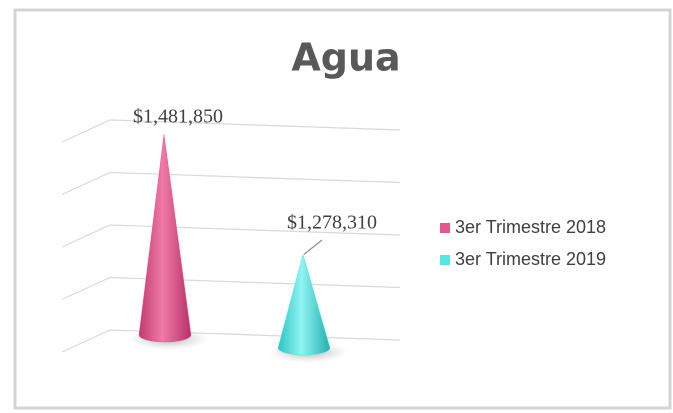 The width and height of the screenshot is (673, 413). Describe the element at coordinates (345, 58) in the screenshot. I see `chart-title: Agua` at that location.